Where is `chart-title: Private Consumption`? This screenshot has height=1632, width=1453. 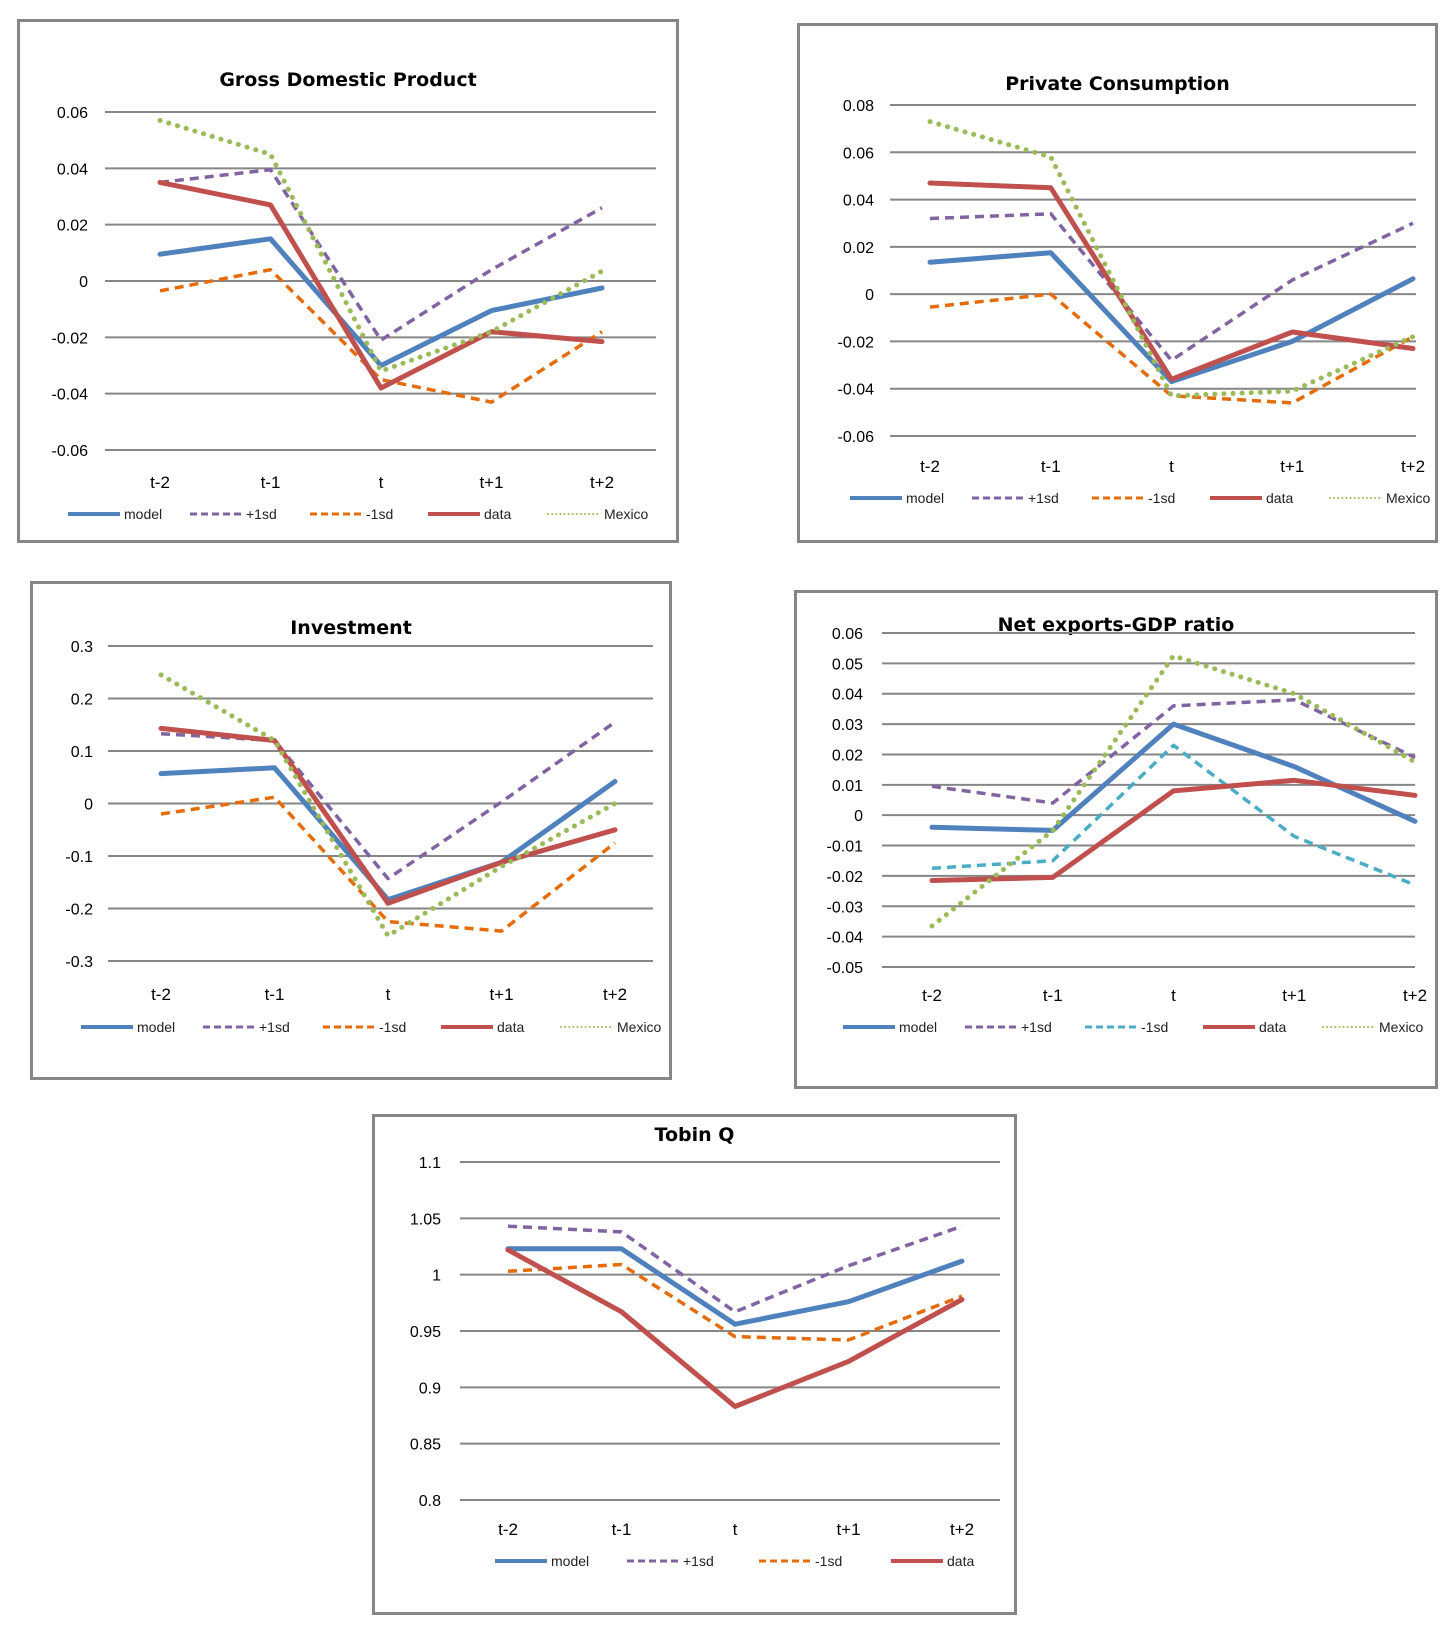 chart-title: Private Consumption is located at coordinates (1117, 84).